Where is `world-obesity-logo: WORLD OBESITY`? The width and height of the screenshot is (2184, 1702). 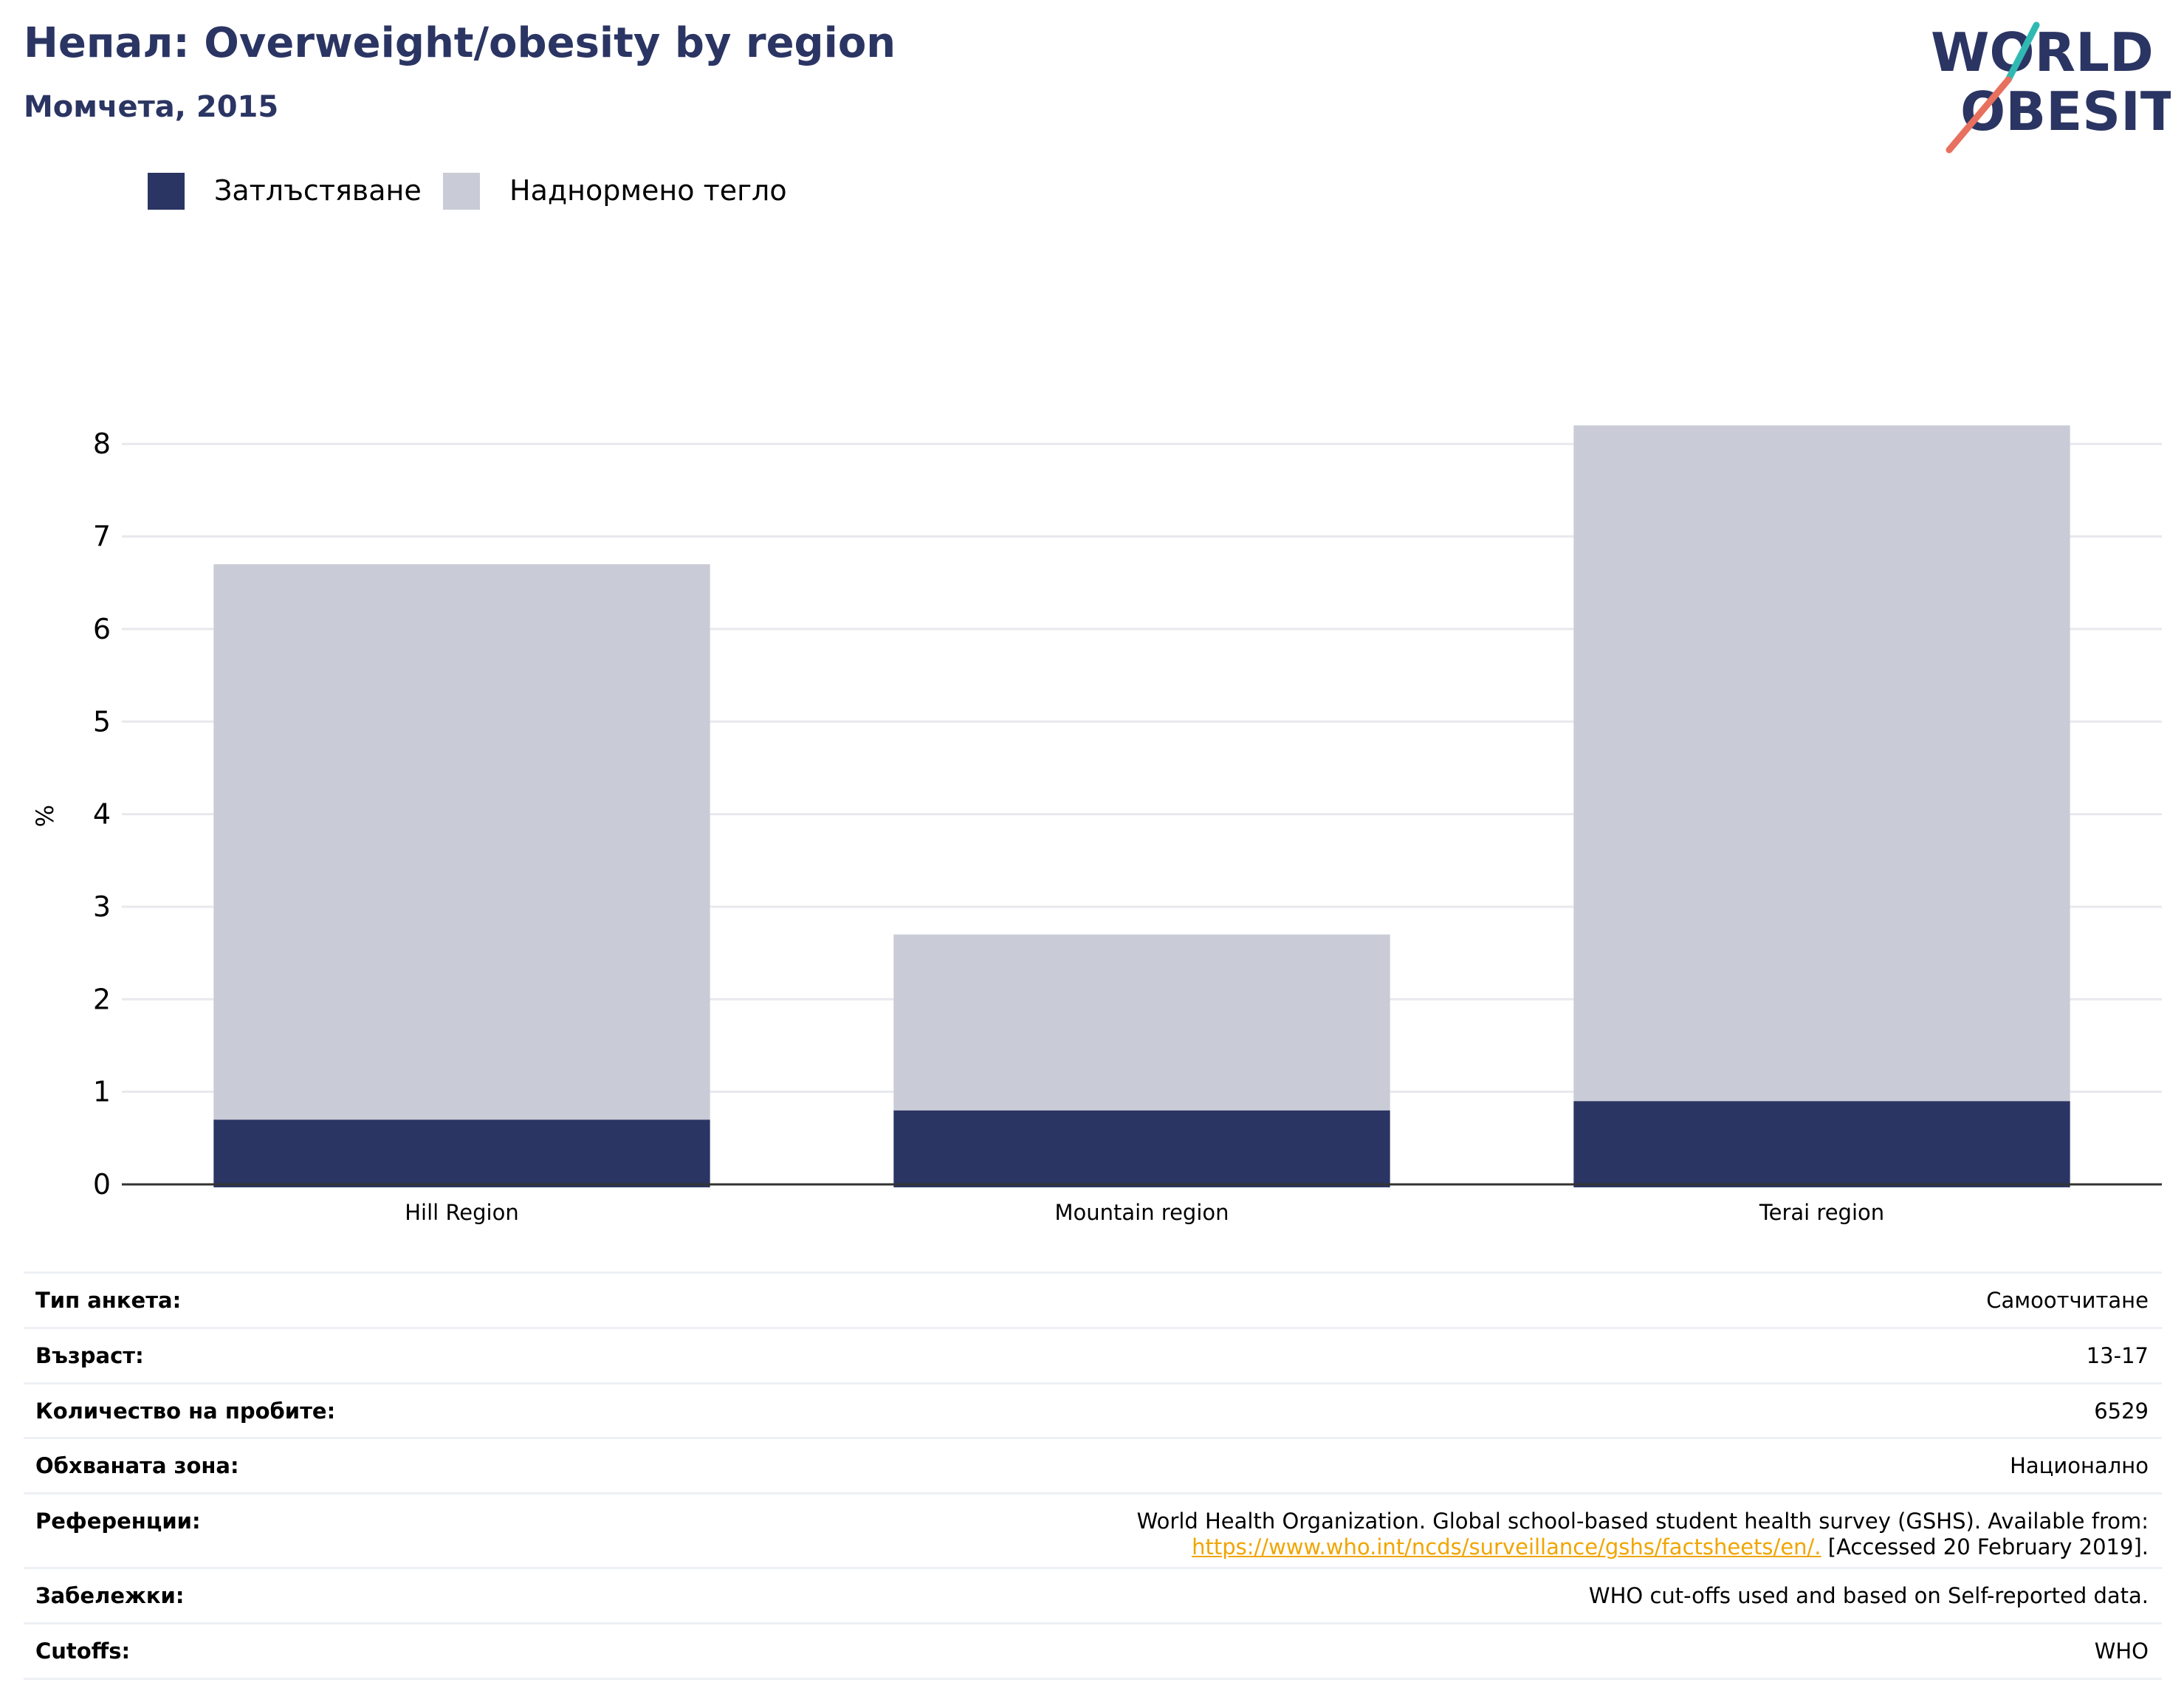
world-obesity-logo: WORLD OBESITY is located at coordinates (2051, 87).